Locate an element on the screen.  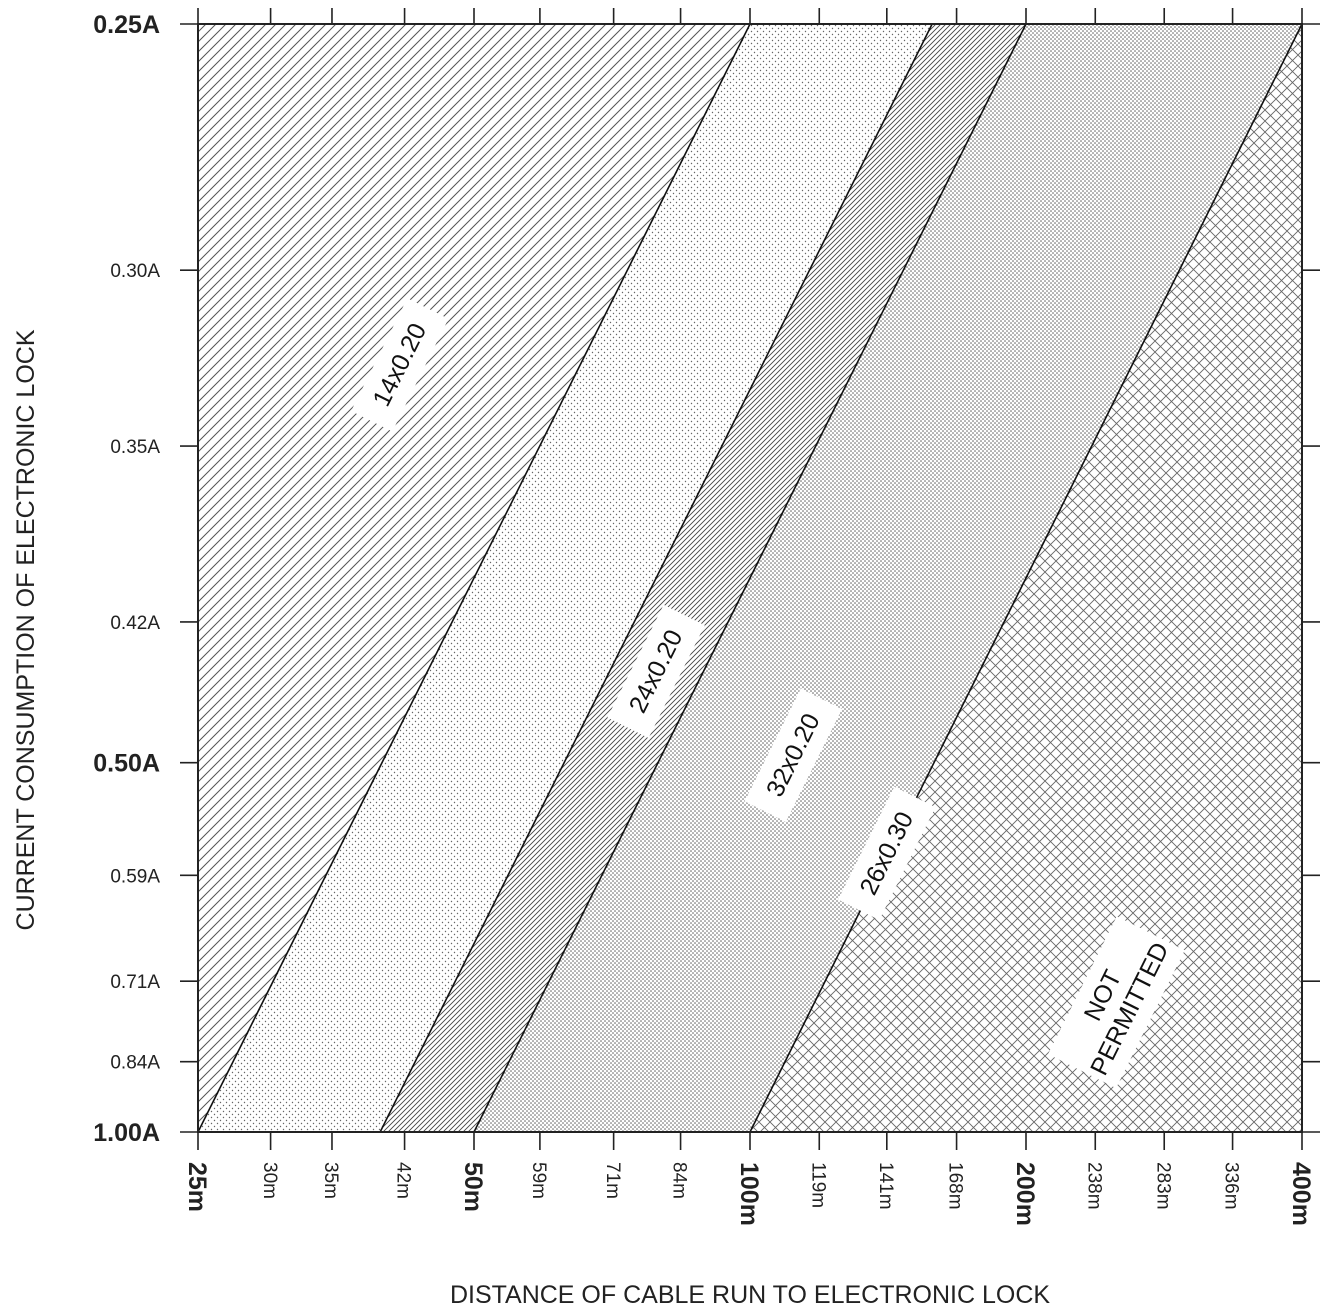
x-tick-label: 35m is located at coordinates (330, 1180).